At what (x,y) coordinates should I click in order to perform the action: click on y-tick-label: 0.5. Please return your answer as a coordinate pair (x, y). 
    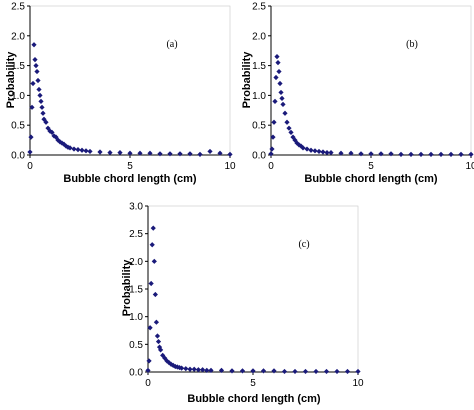
    Looking at the image, I should click on (18, 126).